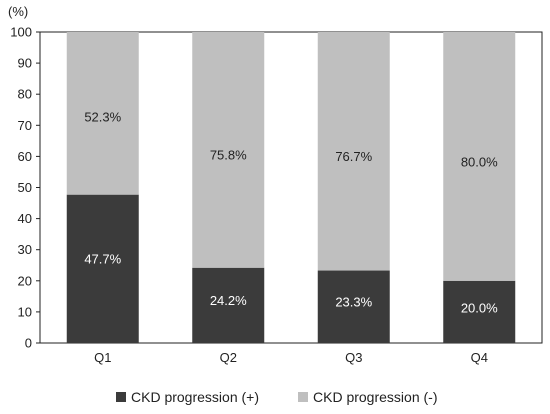 The height and width of the screenshot is (414, 550). Describe the element at coordinates (228, 357) in the screenshot. I see `x-tick-label: Q2` at that location.